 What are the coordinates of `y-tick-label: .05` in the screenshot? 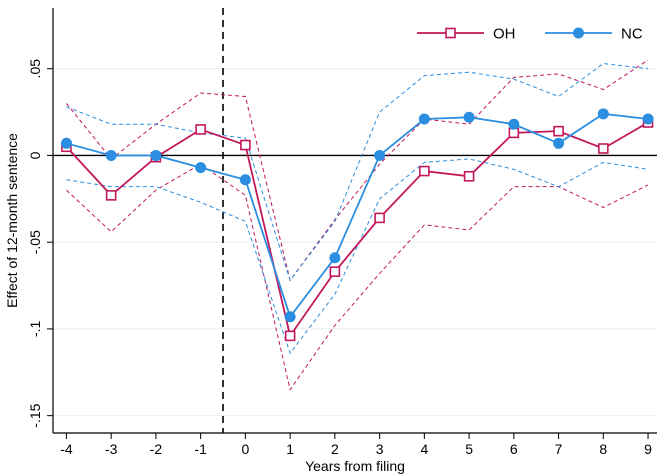 It's located at (35, 69).